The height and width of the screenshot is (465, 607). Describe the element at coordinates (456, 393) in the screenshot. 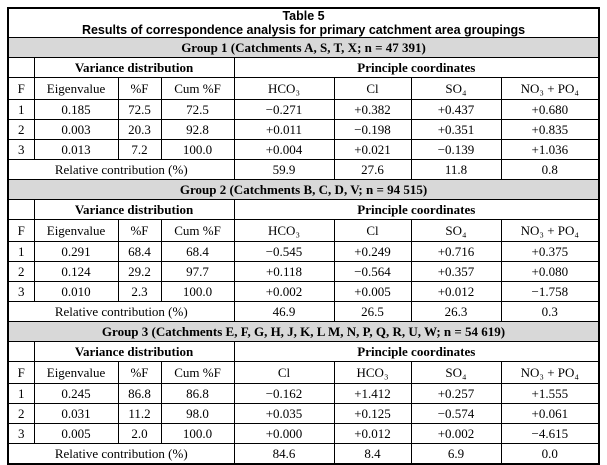

I see `coordinate-cell: +0.257` at that location.